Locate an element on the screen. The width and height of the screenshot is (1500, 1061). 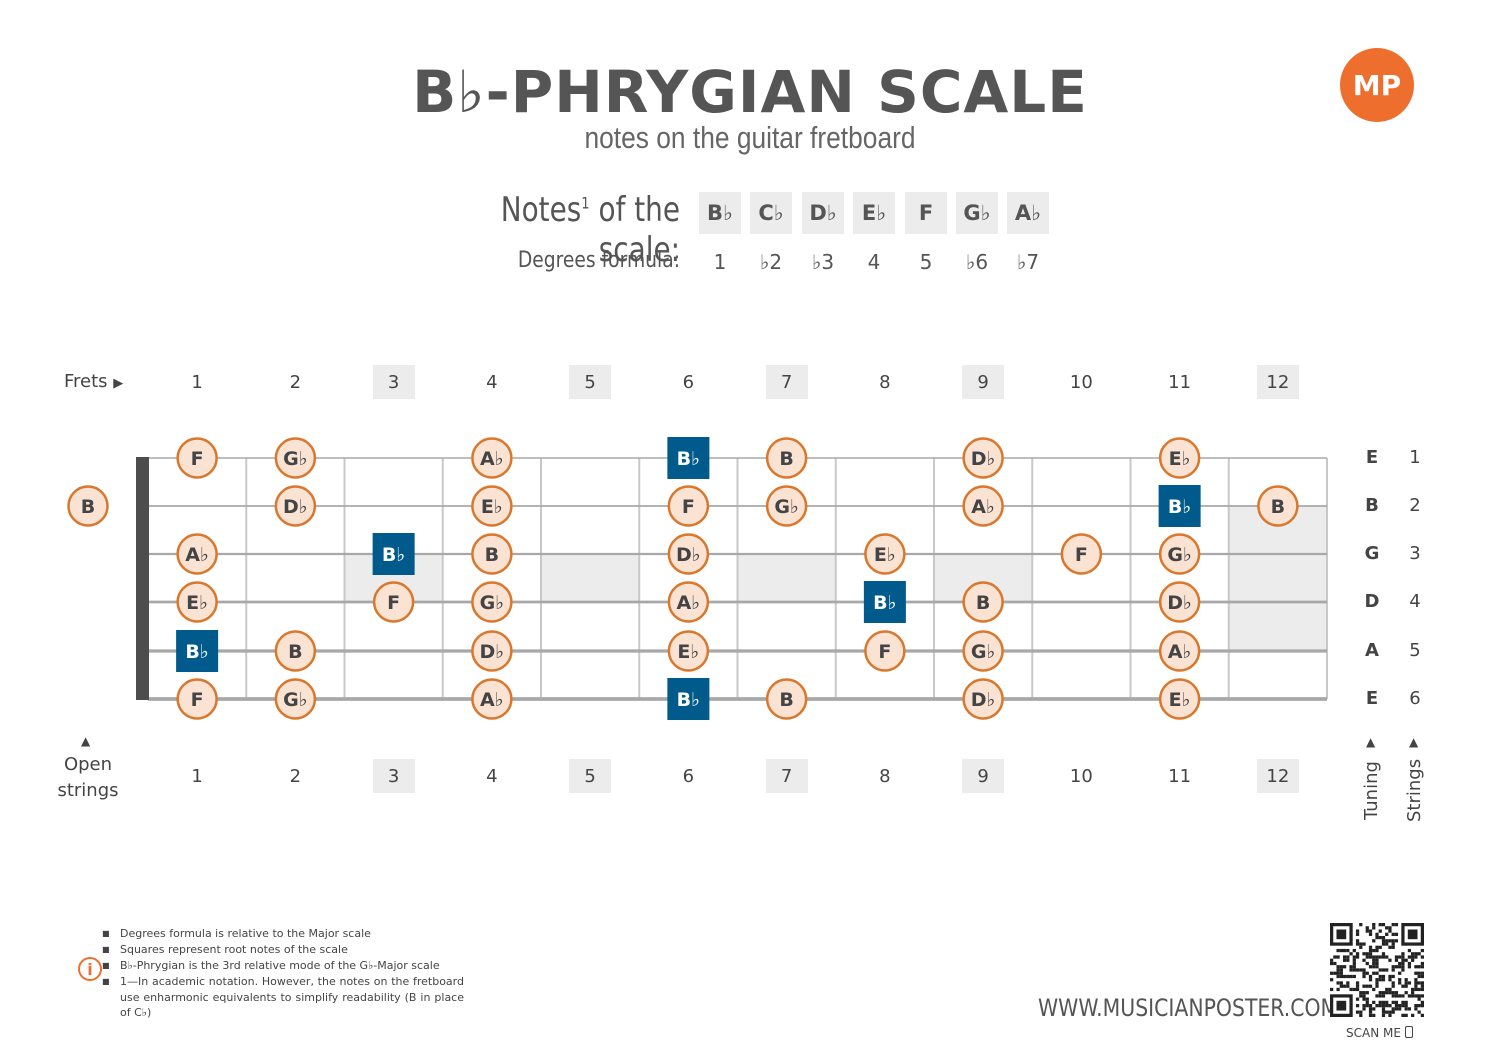
scale-degree: ♭2 is located at coordinates (771, 262).